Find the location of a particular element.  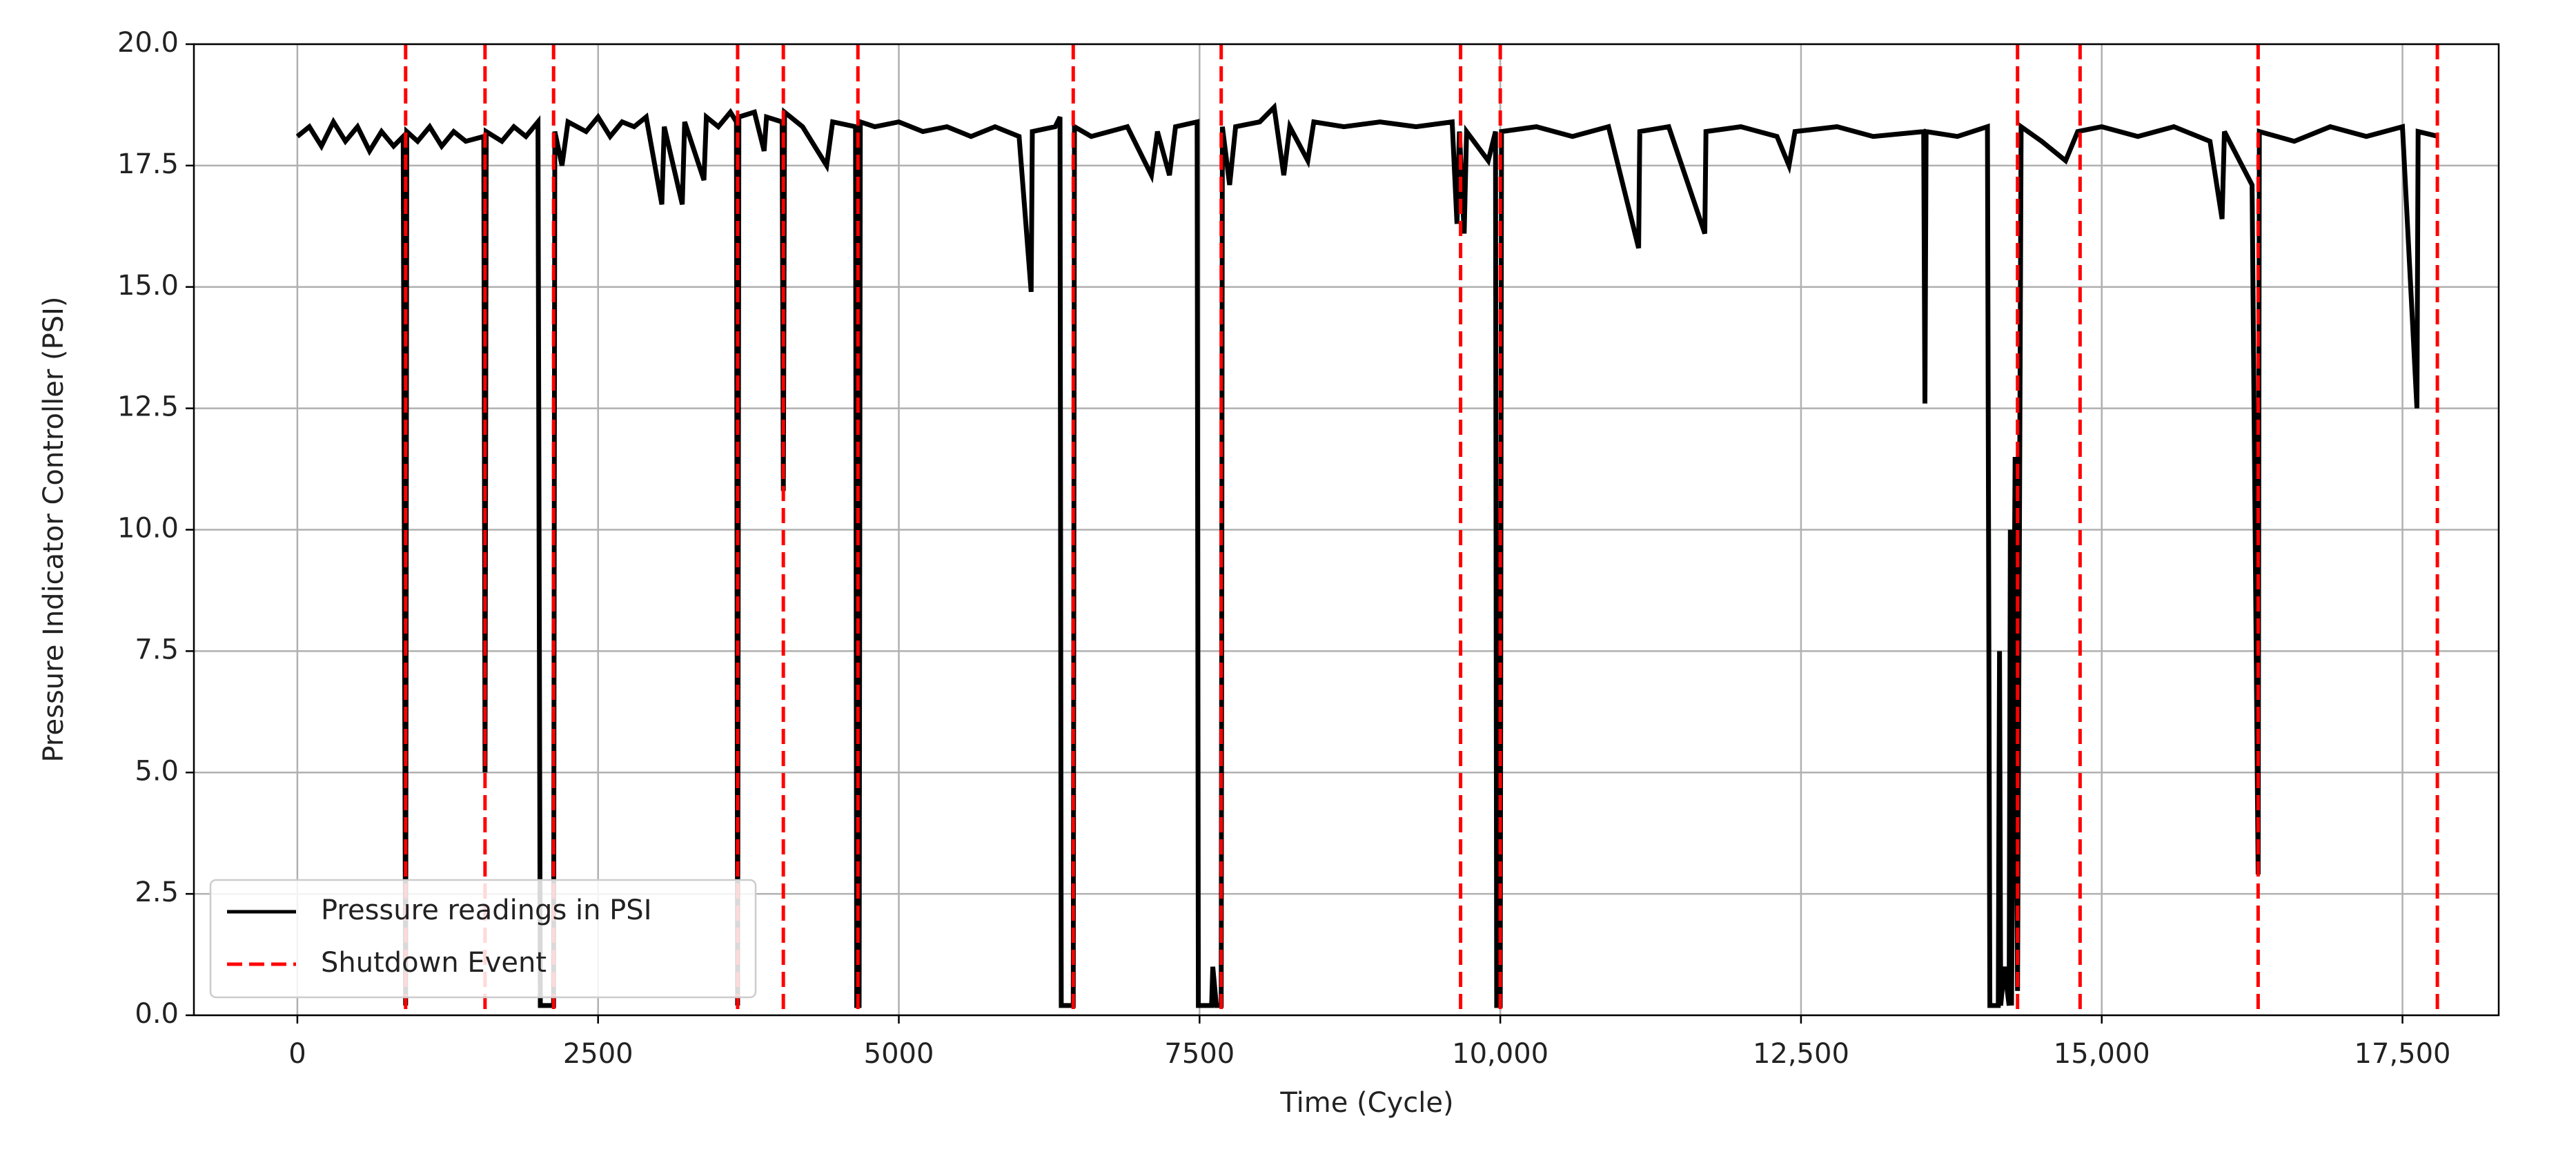

y-tick-label: 7.5 is located at coordinates (157, 649).